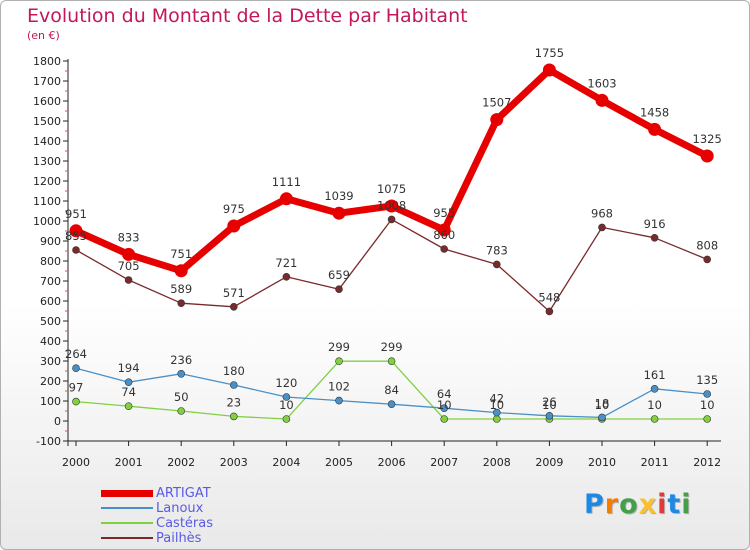  What do you see at coordinates (391, 390) in the screenshot?
I see `data-label: 84` at bounding box center [391, 390].